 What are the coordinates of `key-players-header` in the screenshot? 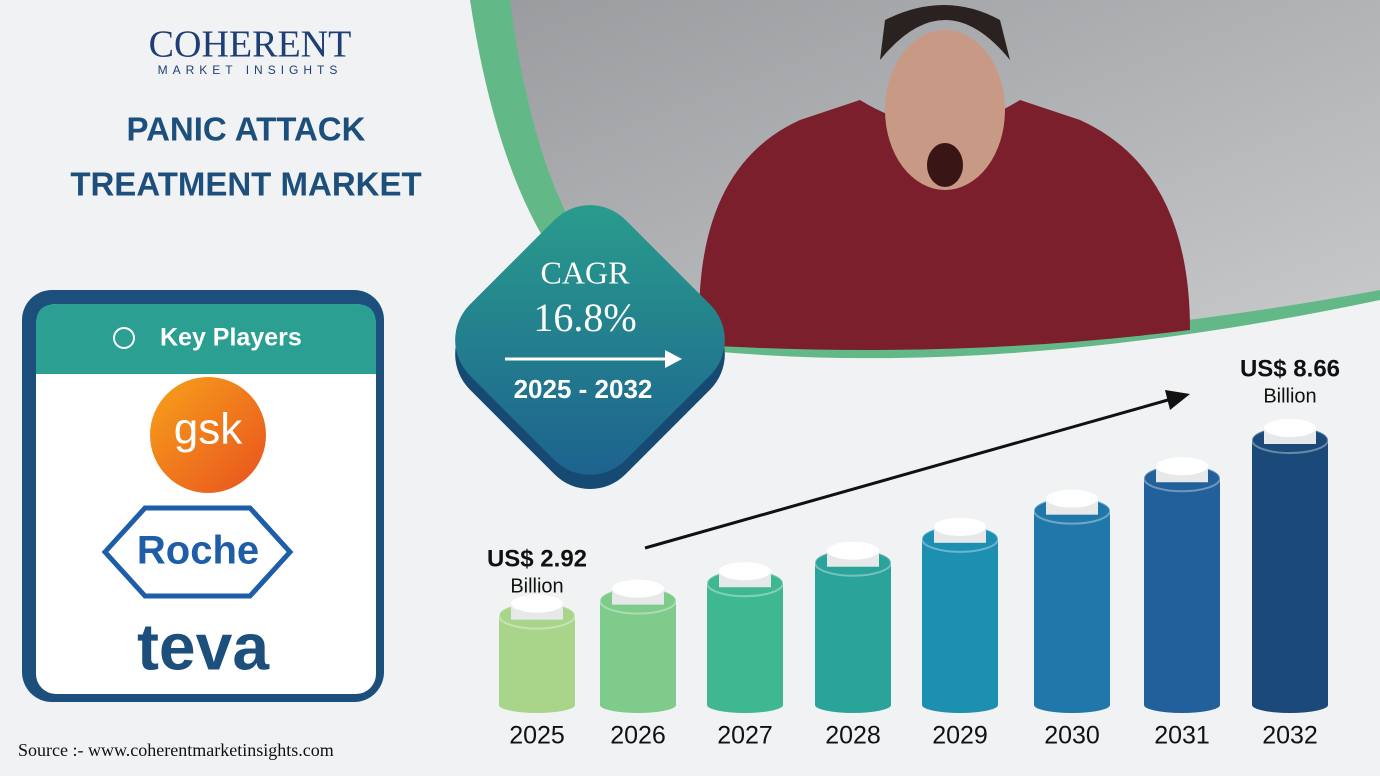 It's located at (206, 339).